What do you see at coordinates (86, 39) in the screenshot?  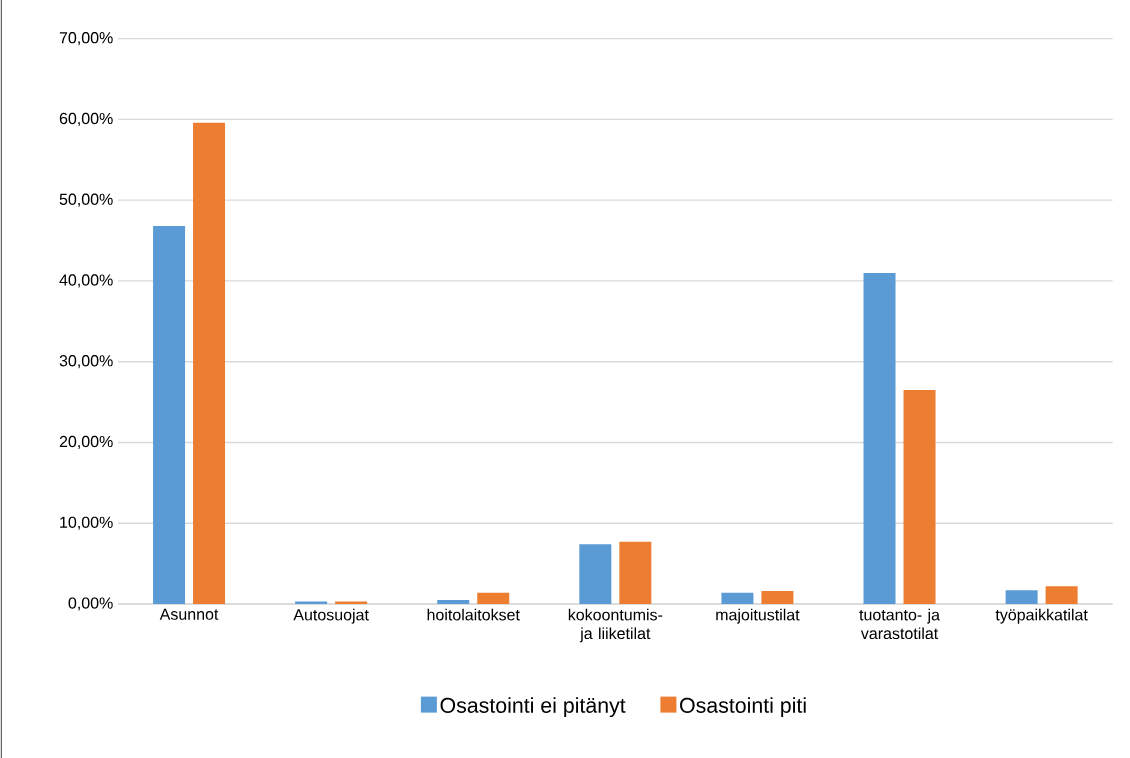 I see `y-tick-label: 70,00%` at bounding box center [86, 39].